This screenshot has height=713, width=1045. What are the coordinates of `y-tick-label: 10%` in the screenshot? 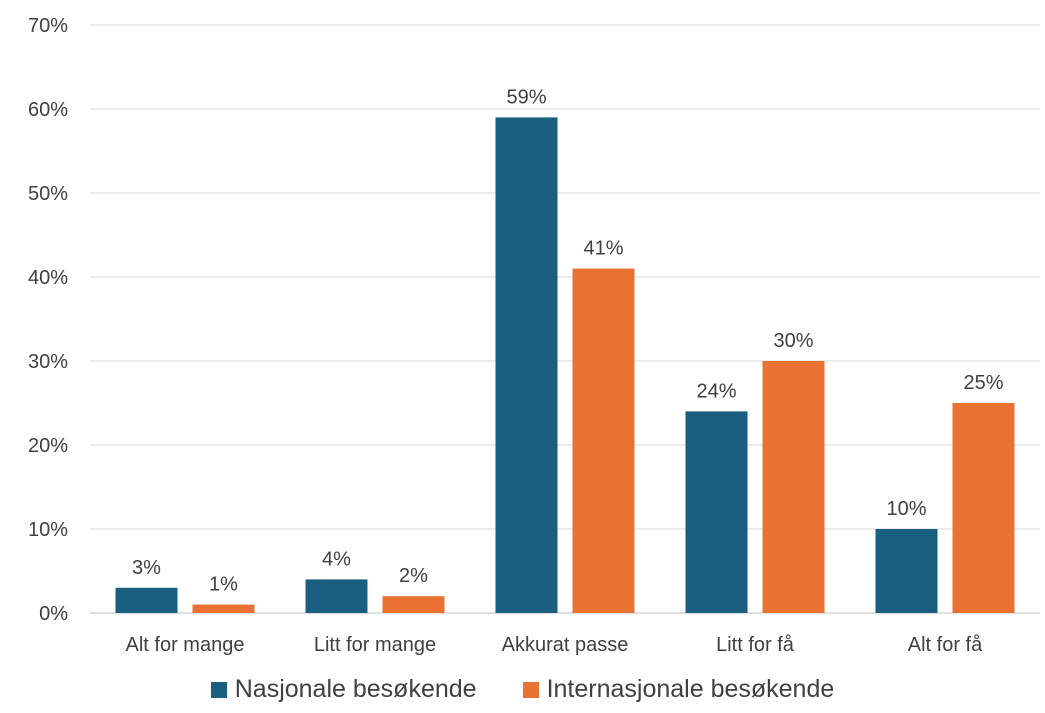 It's located at (48, 530).